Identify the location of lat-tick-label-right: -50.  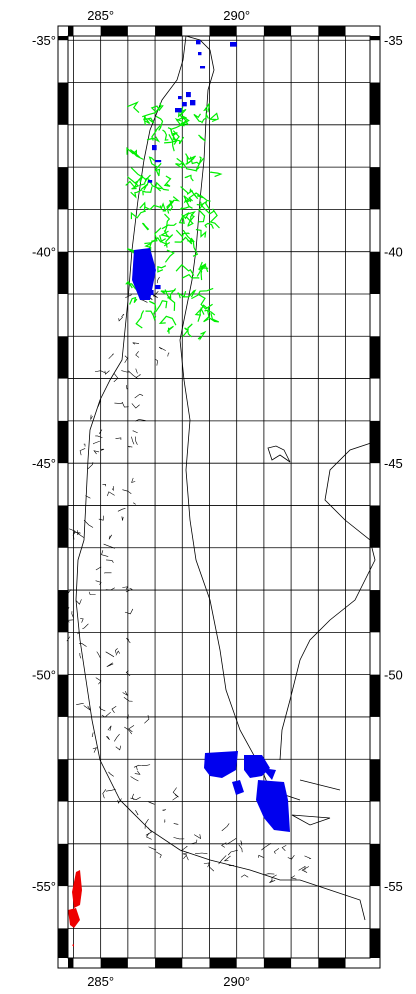
(393, 675).